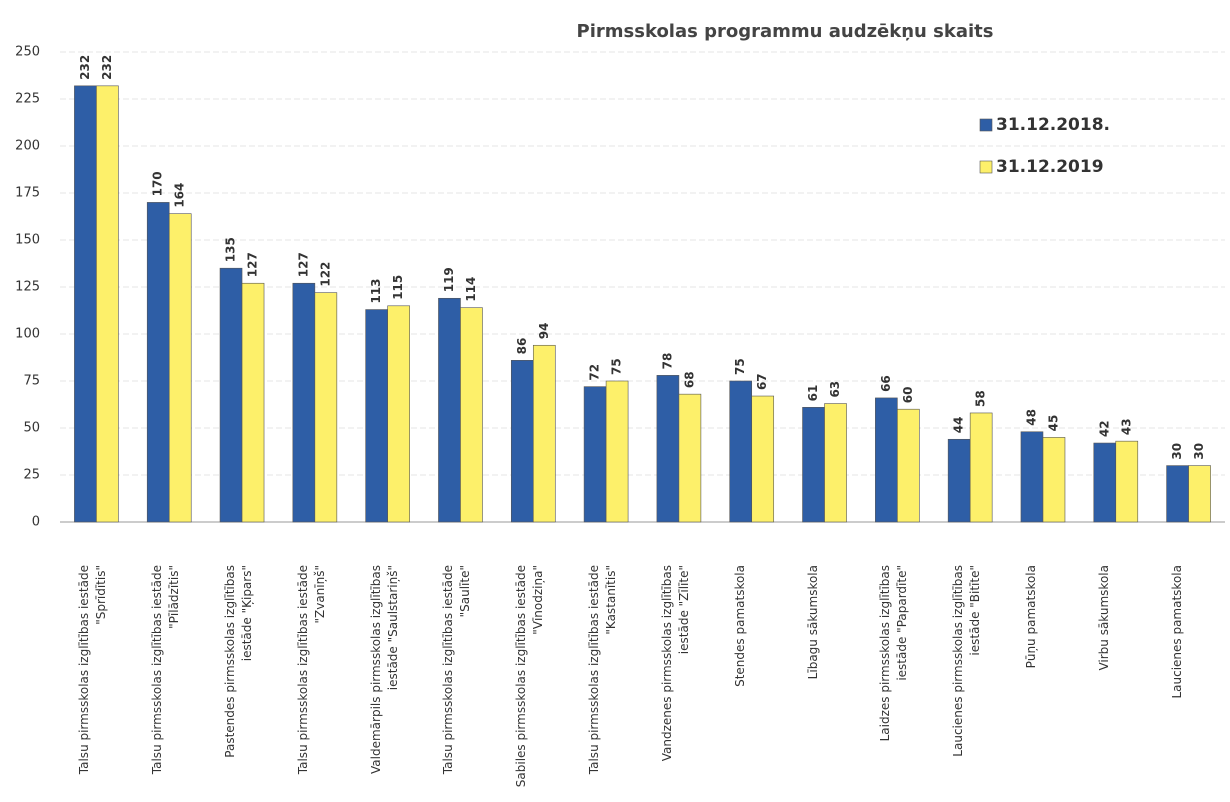 The width and height of the screenshot is (1230, 802). What do you see at coordinates (27, 99) in the screenshot?
I see `y-tick-label: 225` at bounding box center [27, 99].